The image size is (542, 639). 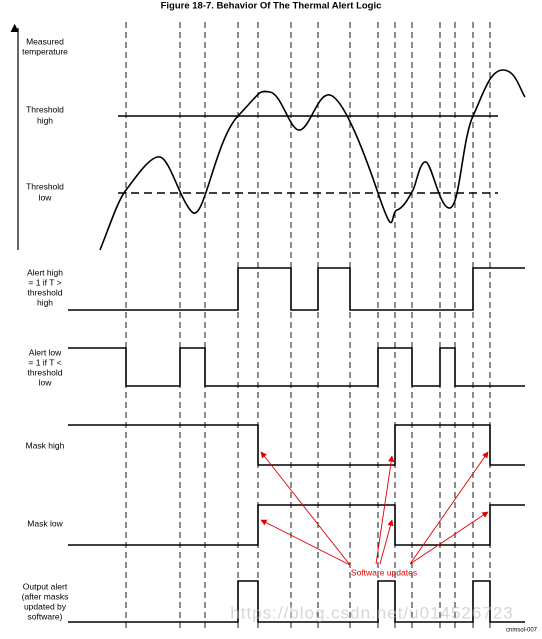 What do you see at coordinates (45, 586) in the screenshot?
I see `label: Output alert` at bounding box center [45, 586].